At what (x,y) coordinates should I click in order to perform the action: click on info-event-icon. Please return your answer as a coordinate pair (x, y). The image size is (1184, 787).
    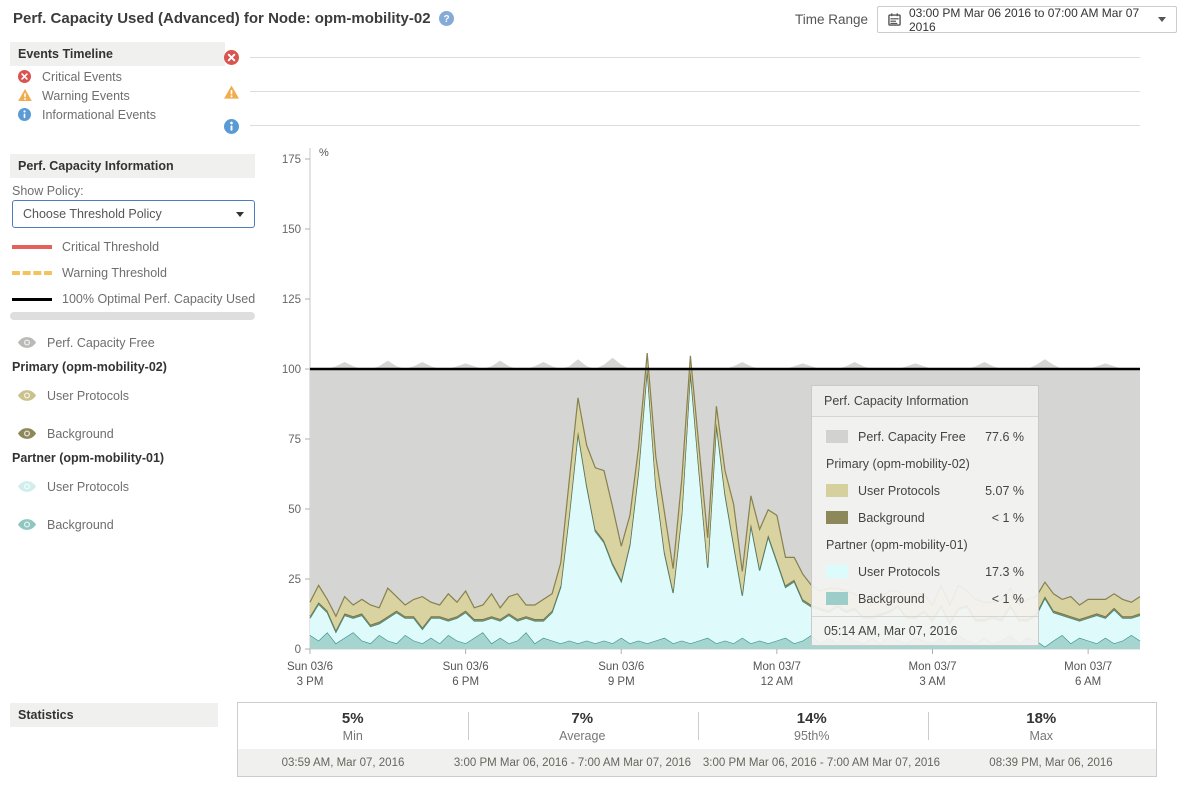
    Looking at the image, I should click on (24, 114).